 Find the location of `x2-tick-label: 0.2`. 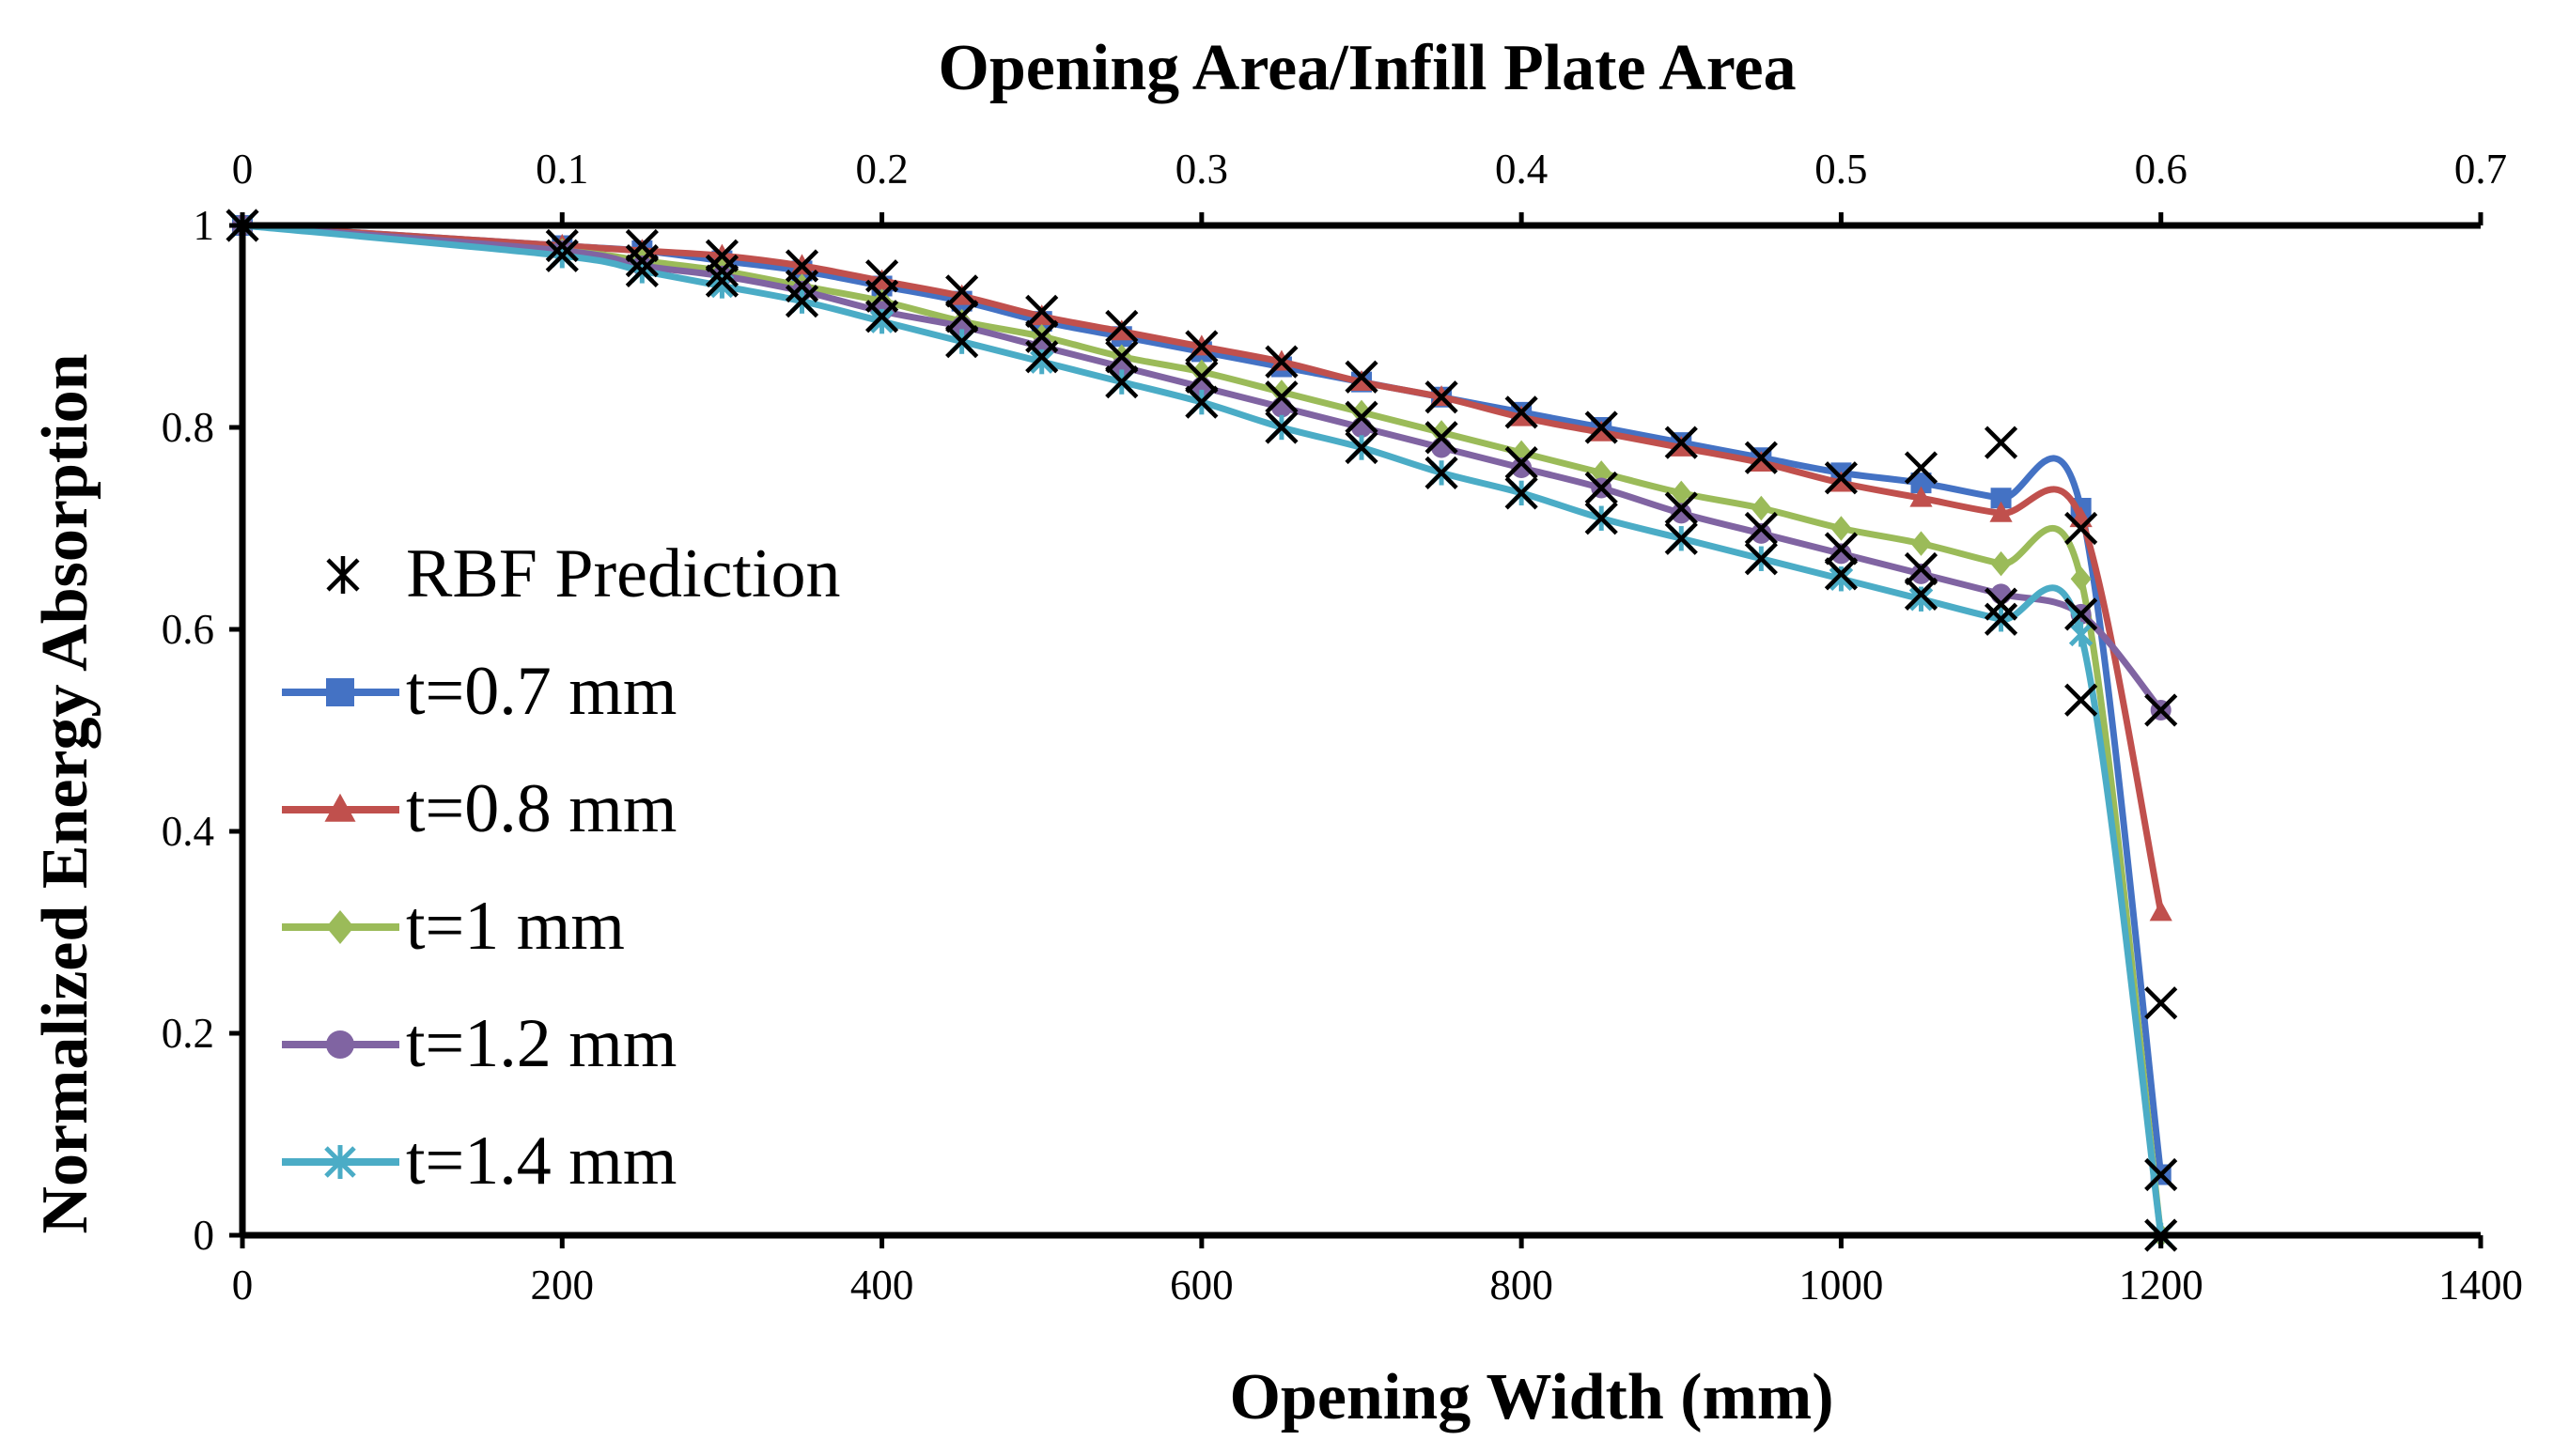

x2-tick-label: 0.2 is located at coordinates (882, 169).